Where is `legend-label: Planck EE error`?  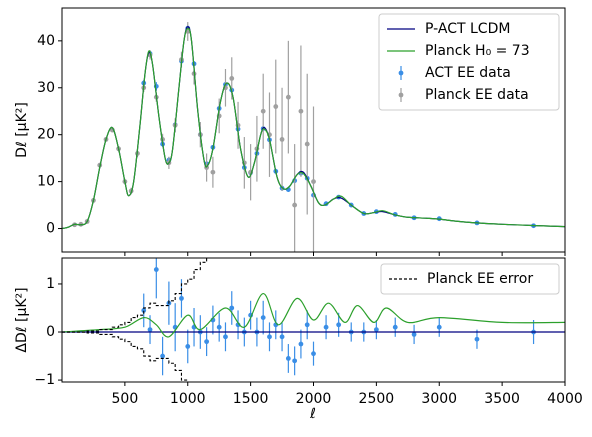
legend-label: Planck EE error is located at coordinates (480, 279).